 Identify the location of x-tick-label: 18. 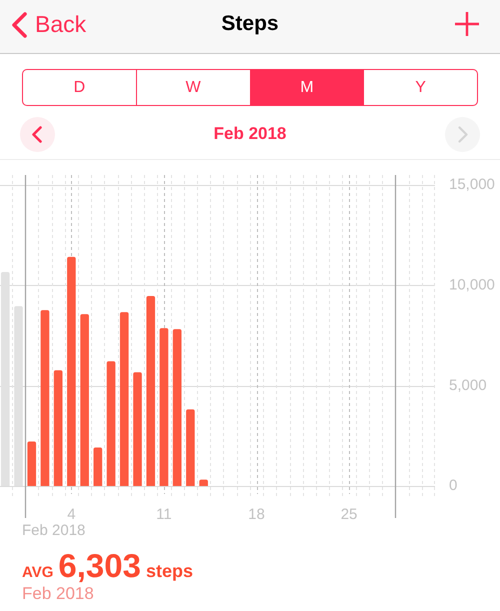
(256, 515).